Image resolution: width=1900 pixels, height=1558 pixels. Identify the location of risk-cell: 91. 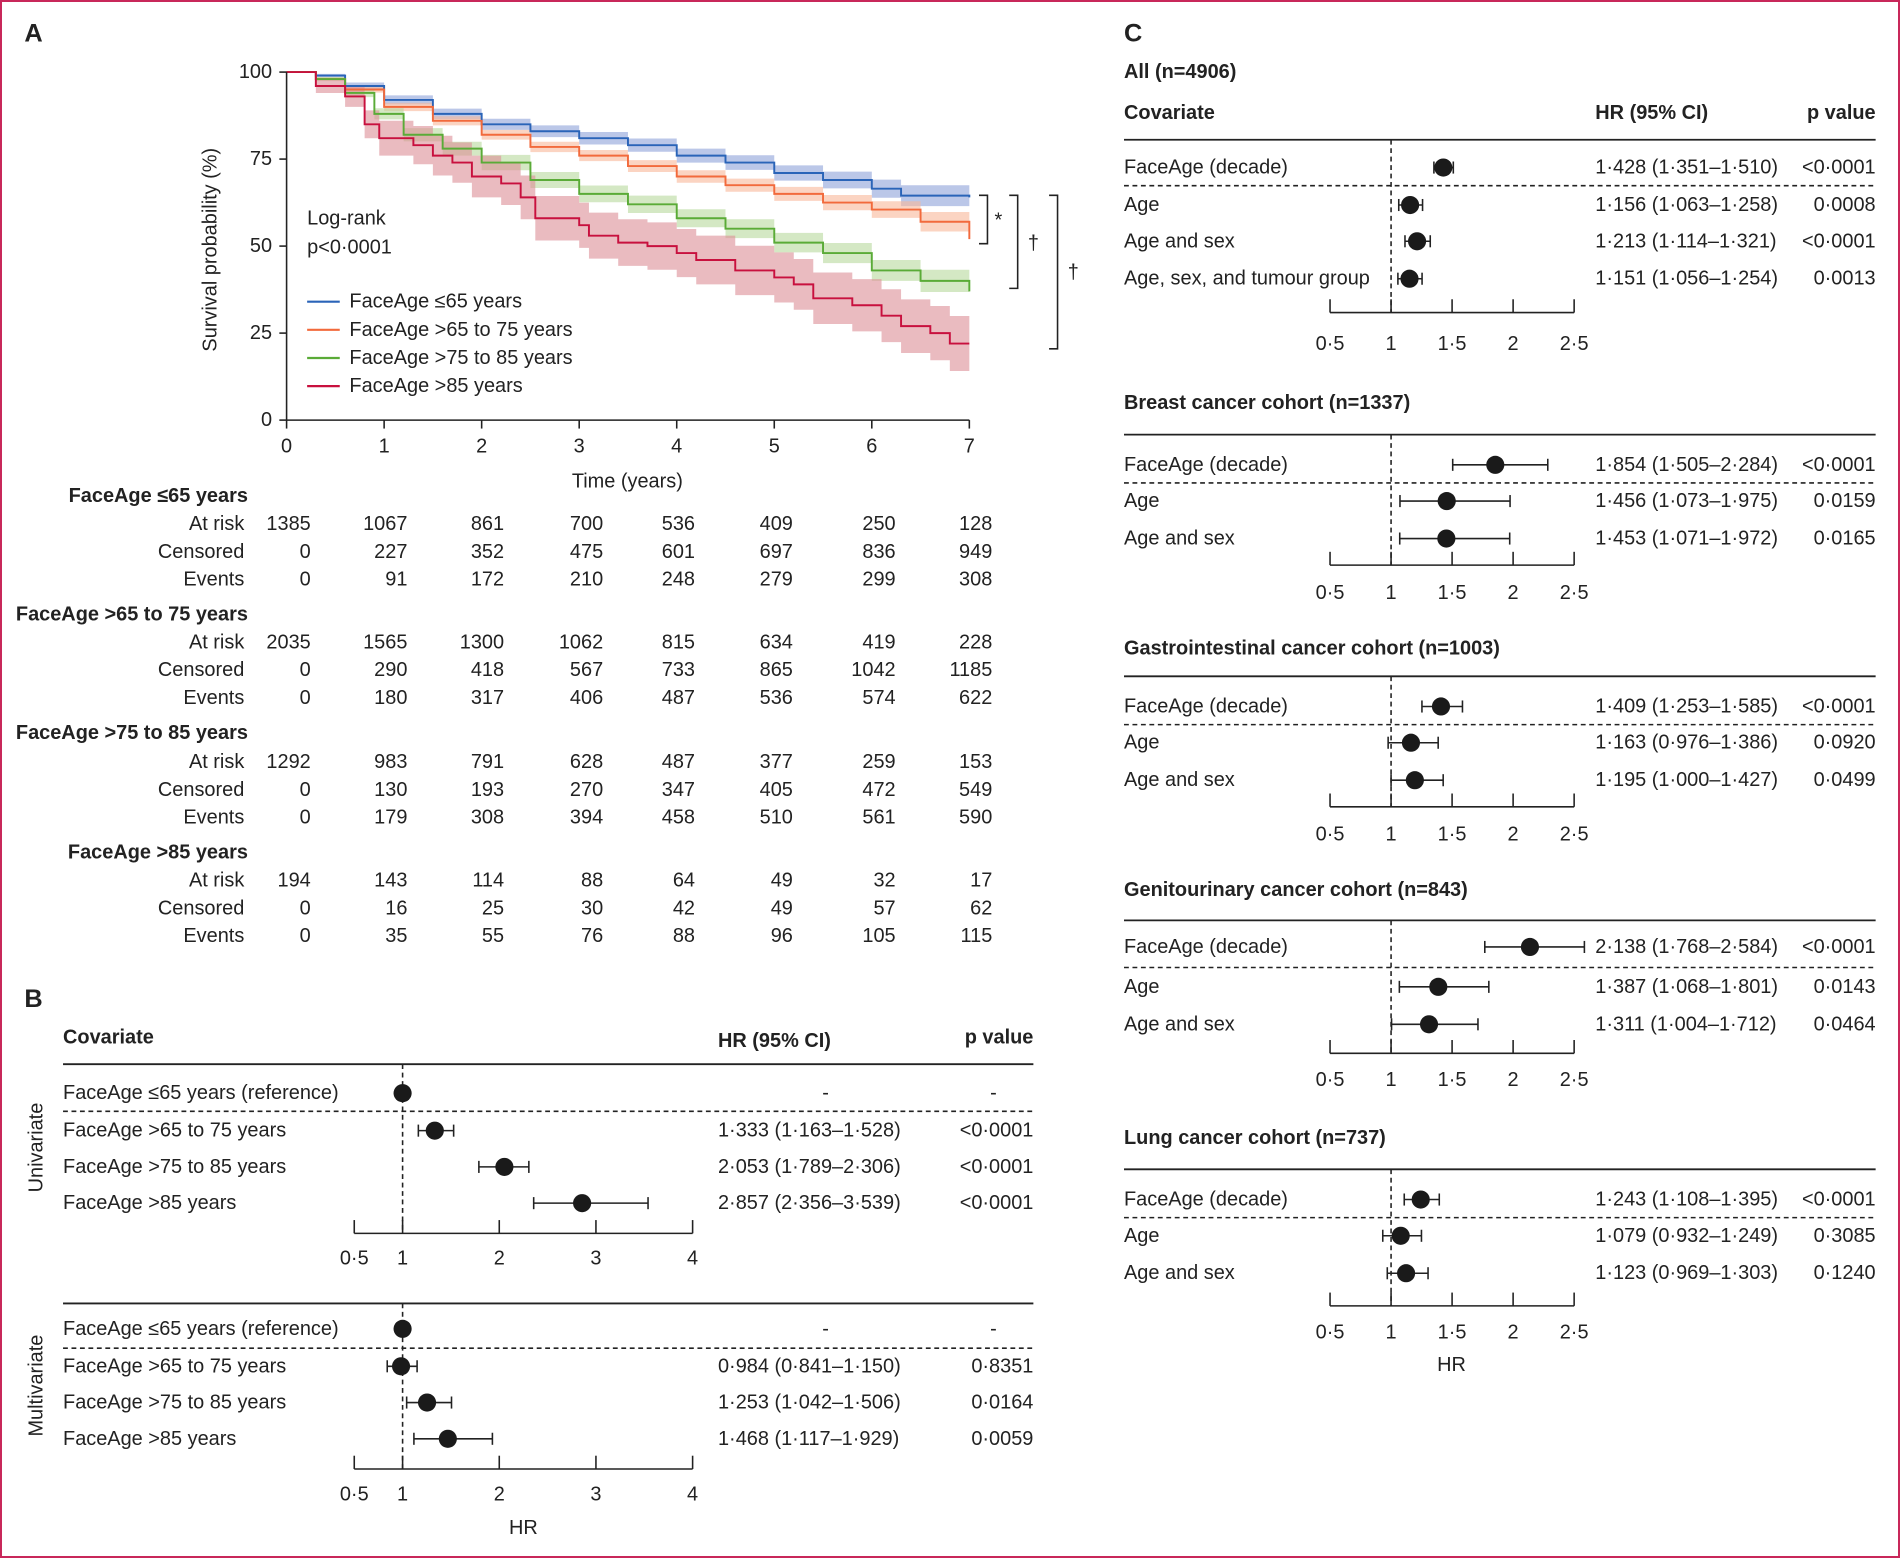
(396, 580).